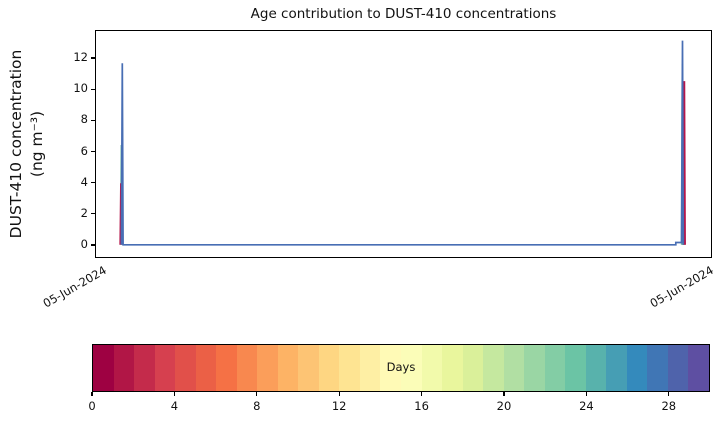 The image size is (721, 425). What do you see at coordinates (84, 244) in the screenshot?
I see `y-tick-label: 0` at bounding box center [84, 244].